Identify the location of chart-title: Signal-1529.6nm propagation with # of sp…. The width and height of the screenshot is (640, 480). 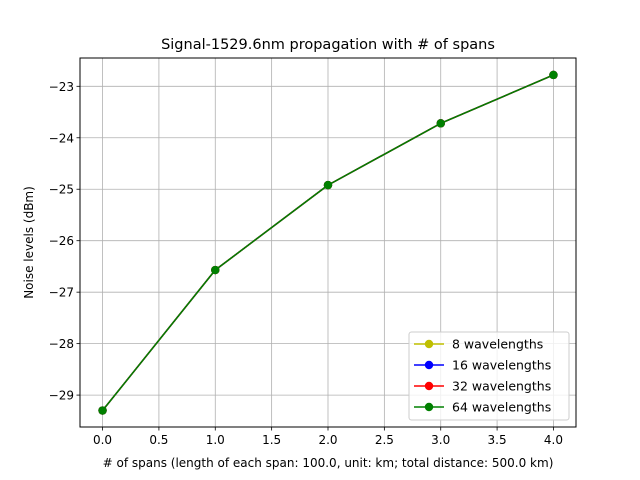
(328, 45).